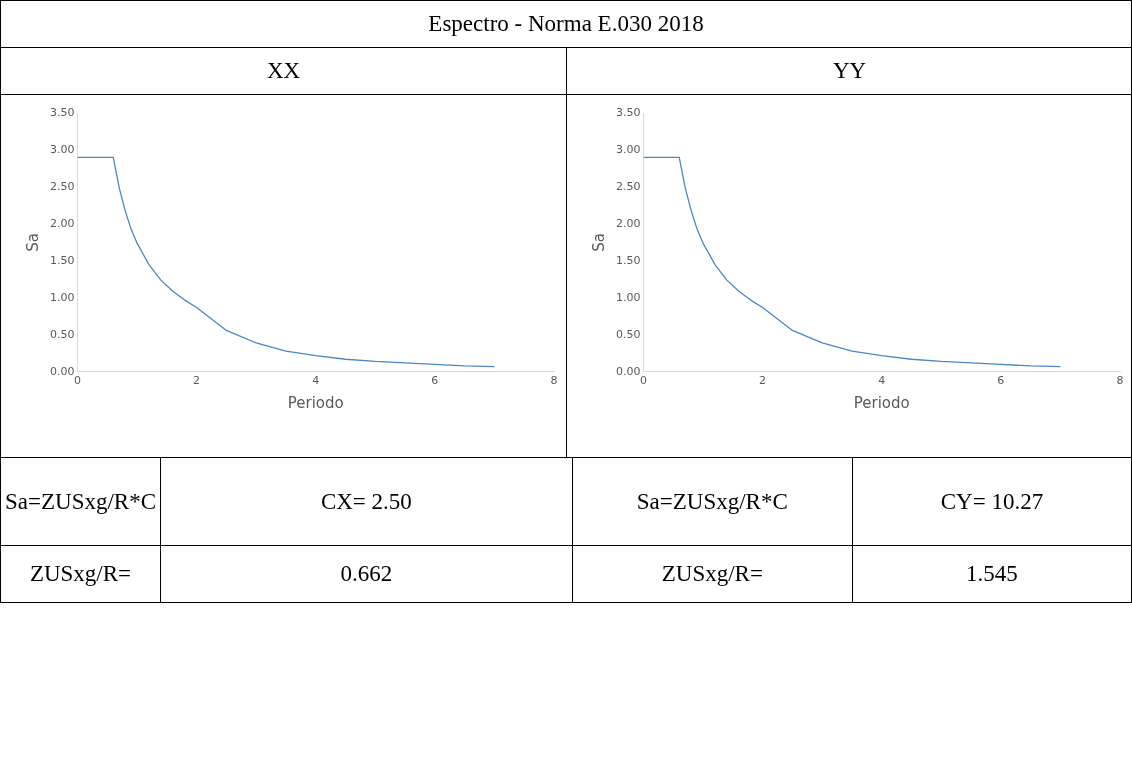  I want to click on text: CX= 2.50, so click(366, 501).